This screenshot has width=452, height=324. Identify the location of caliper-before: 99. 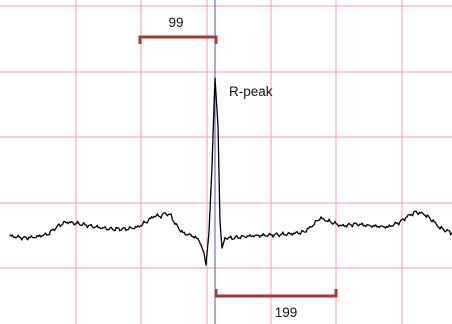
(178, 29).